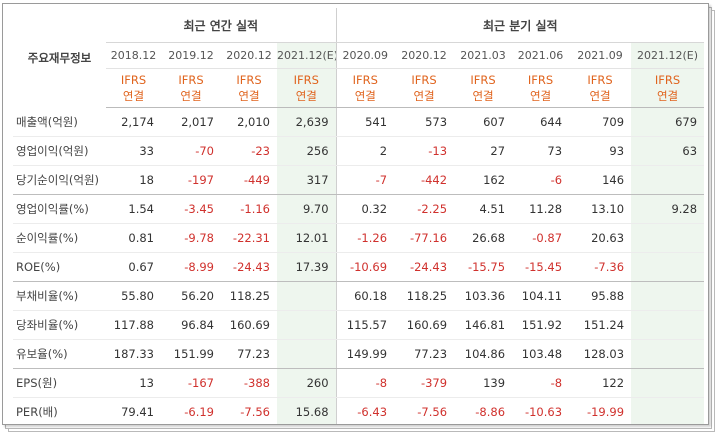 The width and height of the screenshot is (718, 435). Describe the element at coordinates (365, 122) in the screenshot. I see `table-cell: 541` at that location.